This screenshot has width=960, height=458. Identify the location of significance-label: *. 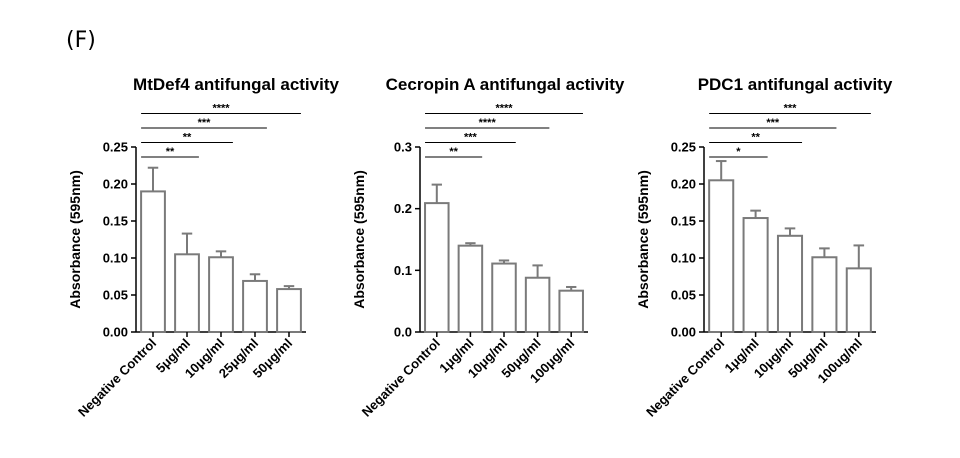
(738, 152).